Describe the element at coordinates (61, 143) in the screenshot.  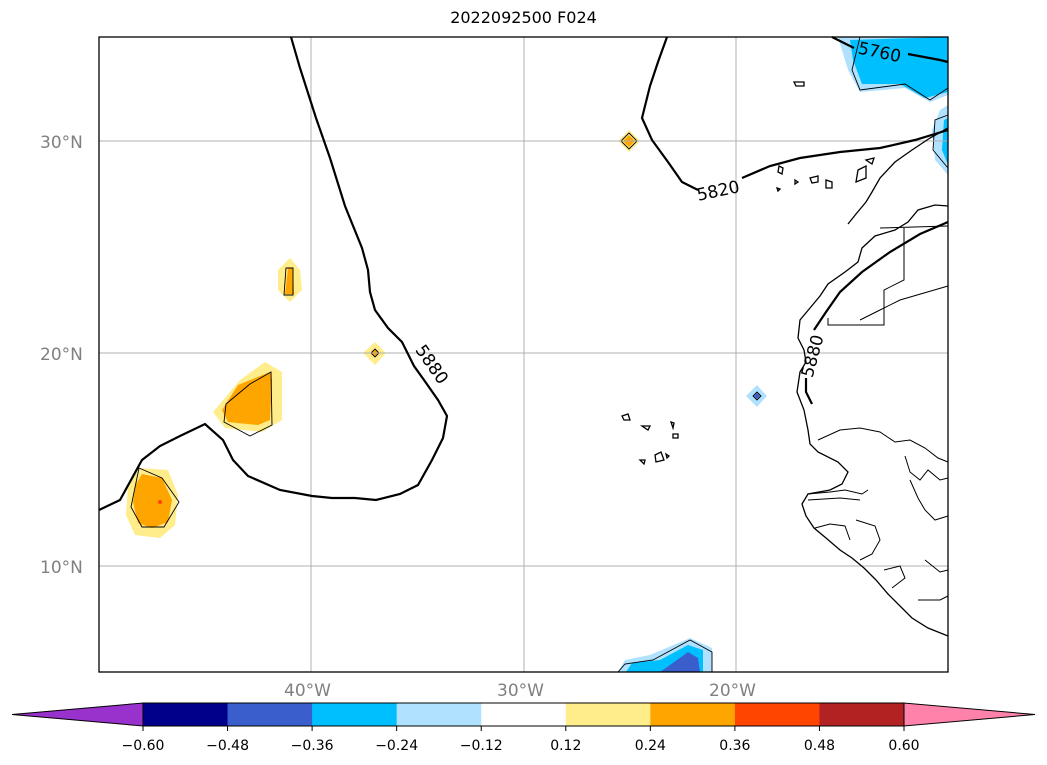
I see `lat-label-30n: 30°N` at that location.